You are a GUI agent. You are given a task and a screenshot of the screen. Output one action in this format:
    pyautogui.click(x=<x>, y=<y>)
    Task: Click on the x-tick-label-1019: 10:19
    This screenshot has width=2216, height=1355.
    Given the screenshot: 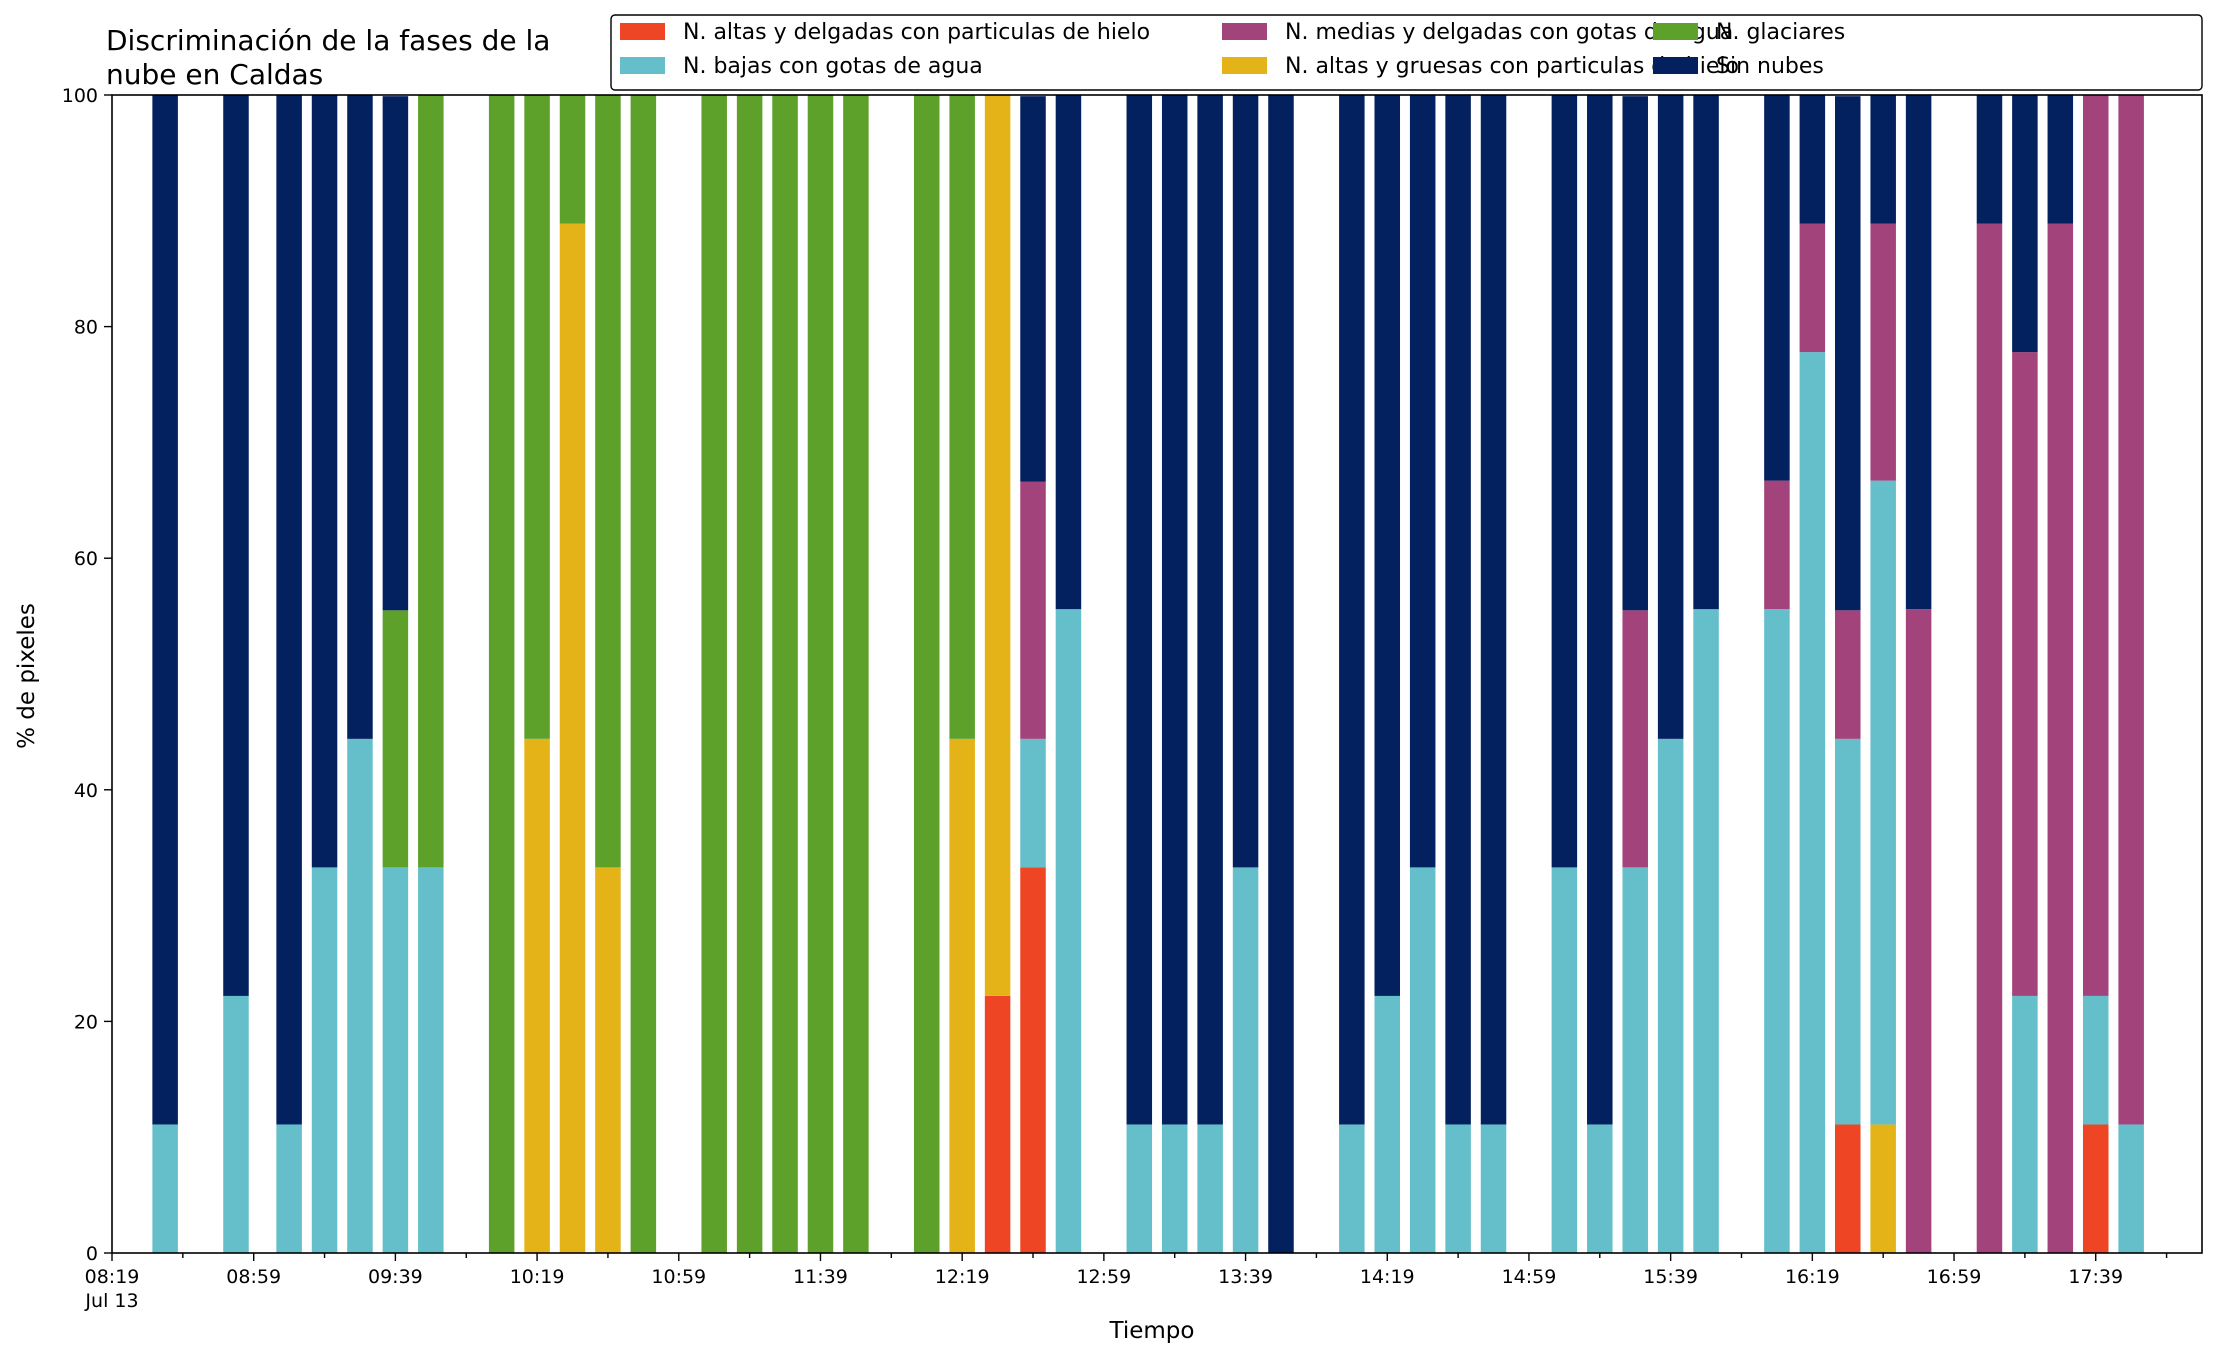 What is the action you would take?
    pyautogui.click(x=537, y=1277)
    